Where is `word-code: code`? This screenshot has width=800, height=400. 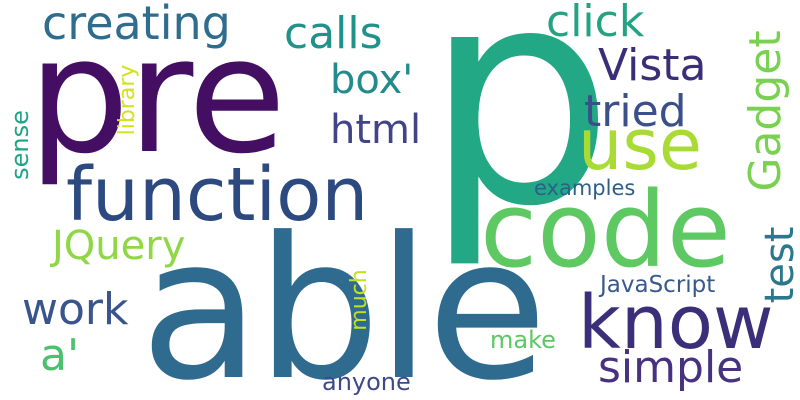 word-code: code is located at coordinates (605, 230).